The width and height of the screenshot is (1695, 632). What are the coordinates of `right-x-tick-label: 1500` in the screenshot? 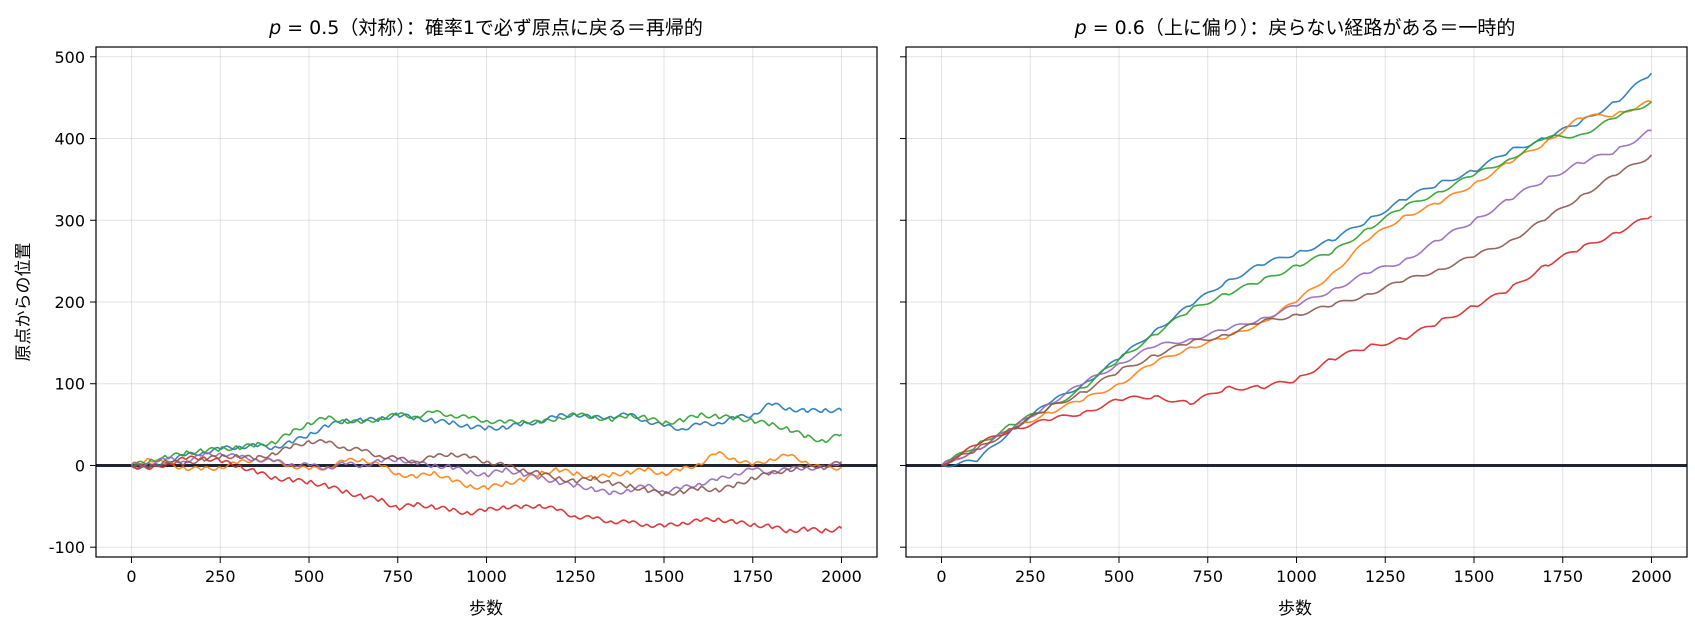 It's located at (1474, 576).